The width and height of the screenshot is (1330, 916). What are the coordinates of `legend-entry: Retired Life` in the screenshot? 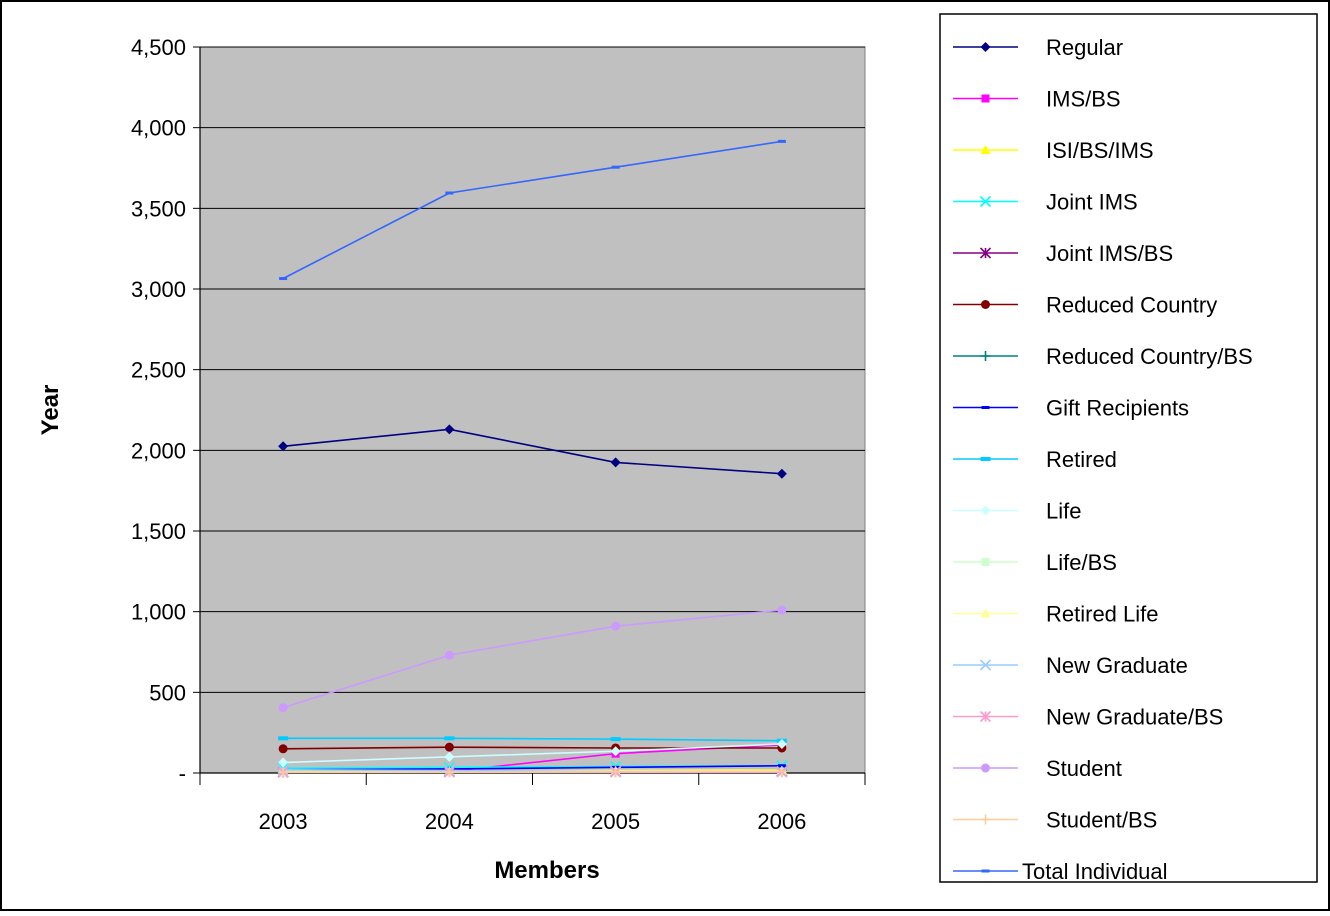 It's located at (1056, 614).